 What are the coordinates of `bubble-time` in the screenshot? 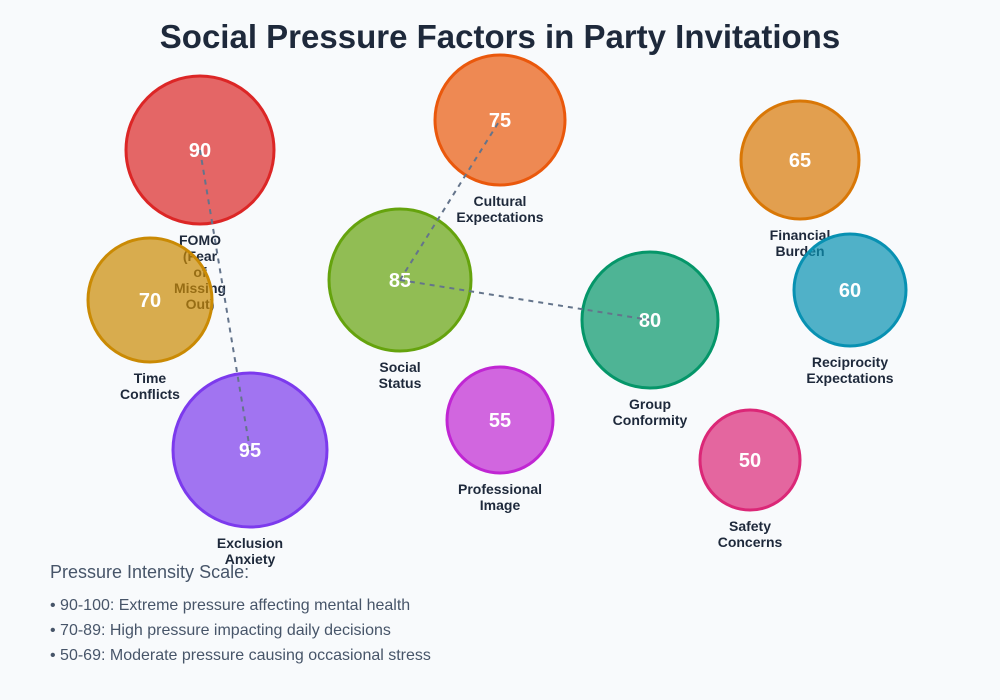 It's located at (150, 300).